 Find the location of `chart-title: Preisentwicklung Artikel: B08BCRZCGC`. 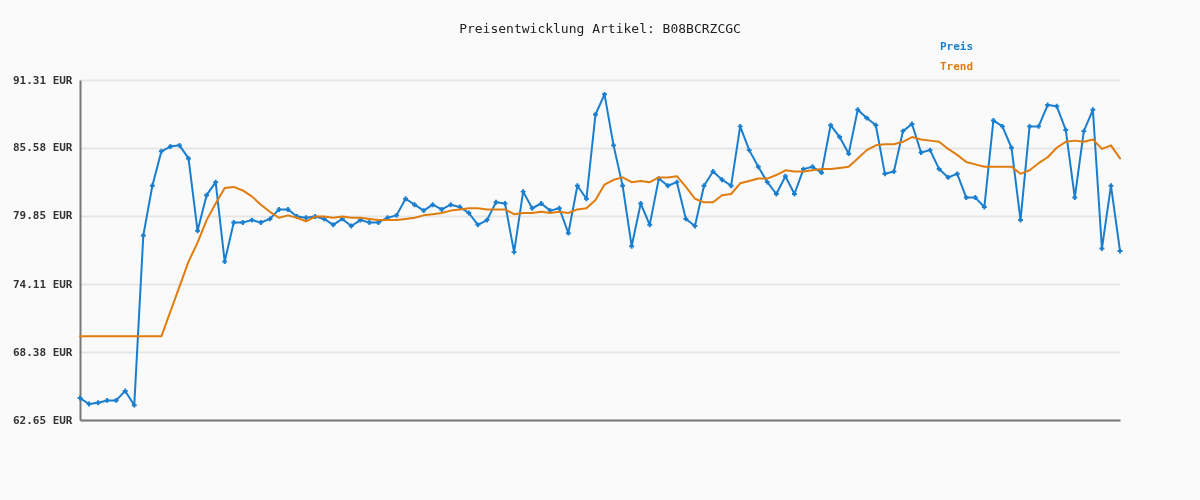

chart-title: Preisentwicklung Artikel: B08BCRZCGC is located at coordinates (600, 28).